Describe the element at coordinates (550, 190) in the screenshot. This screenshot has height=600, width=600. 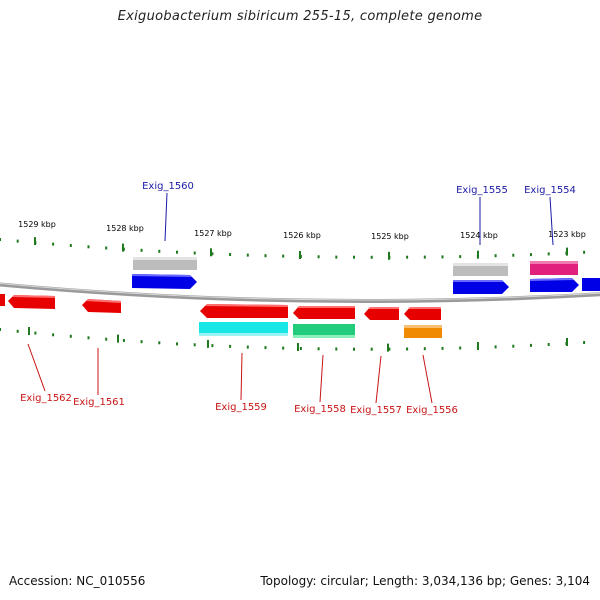
I see `gene-label-forward: Exig_1554` at that location.